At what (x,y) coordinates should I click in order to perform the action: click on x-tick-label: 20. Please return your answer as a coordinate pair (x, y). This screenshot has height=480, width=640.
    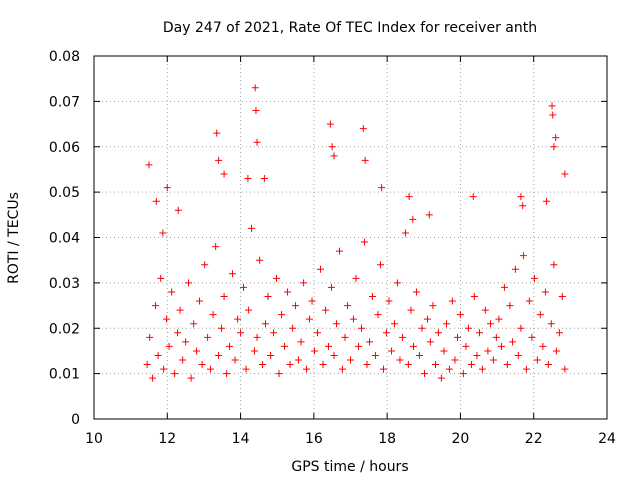
    Looking at the image, I should click on (461, 439).